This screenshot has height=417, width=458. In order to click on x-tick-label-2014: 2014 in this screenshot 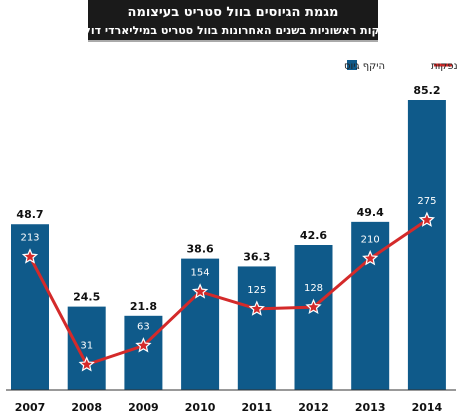, I will do `click(427, 407)`.